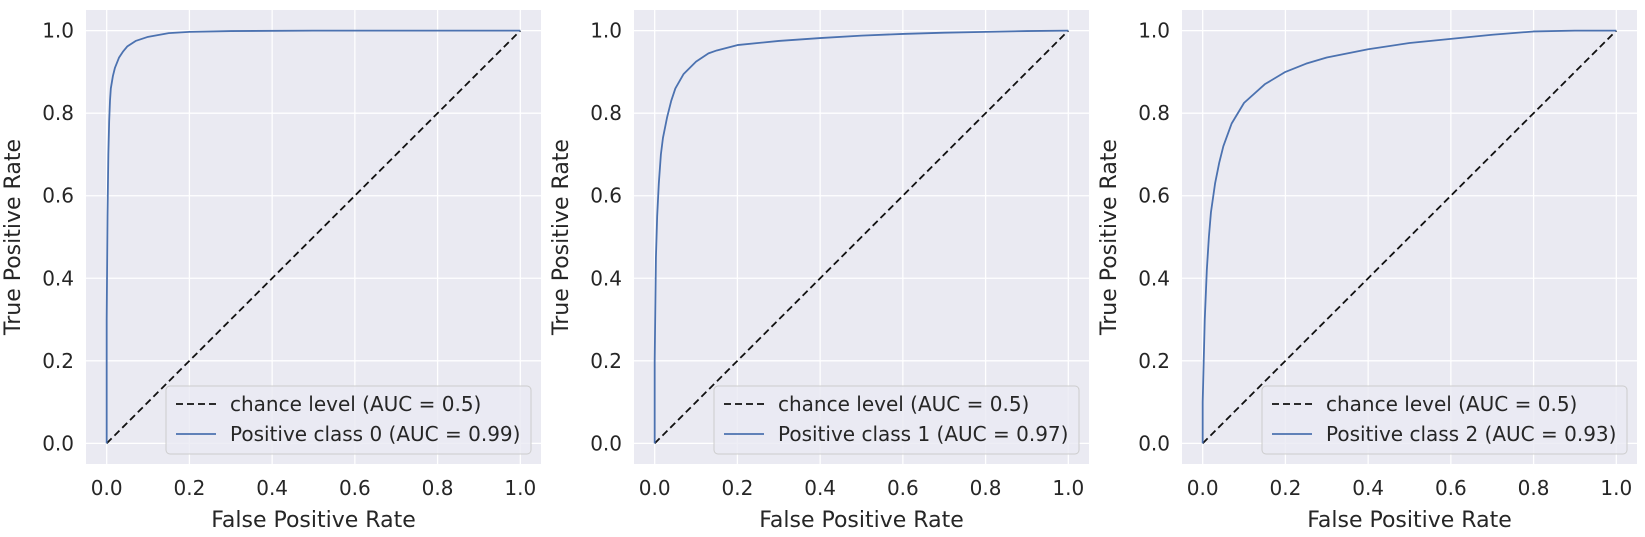  Describe the element at coordinates (1471, 434) in the screenshot. I see `legend-entry: Positive class 2 (AUC = 0.93)` at that location.